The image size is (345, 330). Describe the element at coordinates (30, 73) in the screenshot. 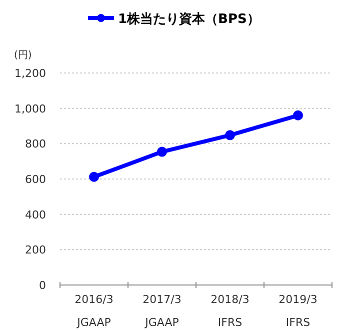

I see `y-tick-label: 1,200` at that location.